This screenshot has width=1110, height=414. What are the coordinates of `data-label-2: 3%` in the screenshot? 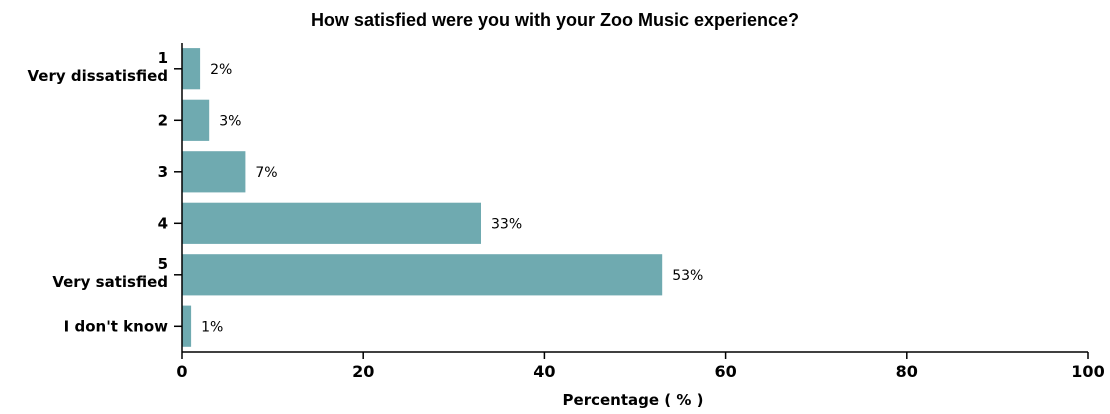 It's located at (230, 121).